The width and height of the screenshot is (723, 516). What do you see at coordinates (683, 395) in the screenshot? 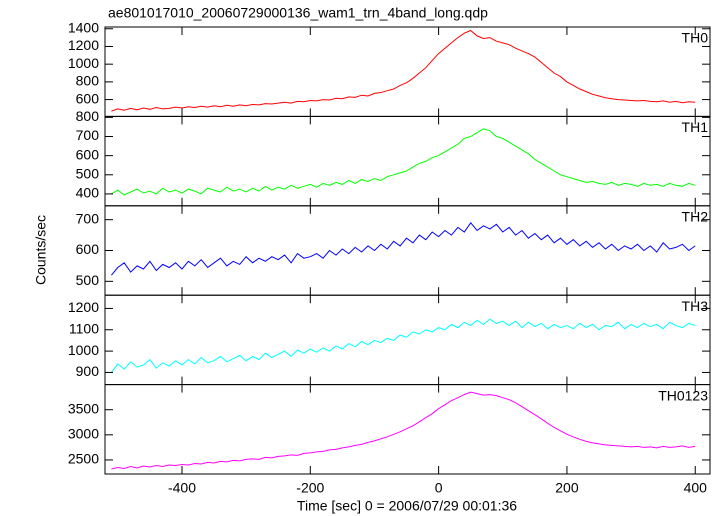
I see `panel-label: TH0123` at bounding box center [683, 395].